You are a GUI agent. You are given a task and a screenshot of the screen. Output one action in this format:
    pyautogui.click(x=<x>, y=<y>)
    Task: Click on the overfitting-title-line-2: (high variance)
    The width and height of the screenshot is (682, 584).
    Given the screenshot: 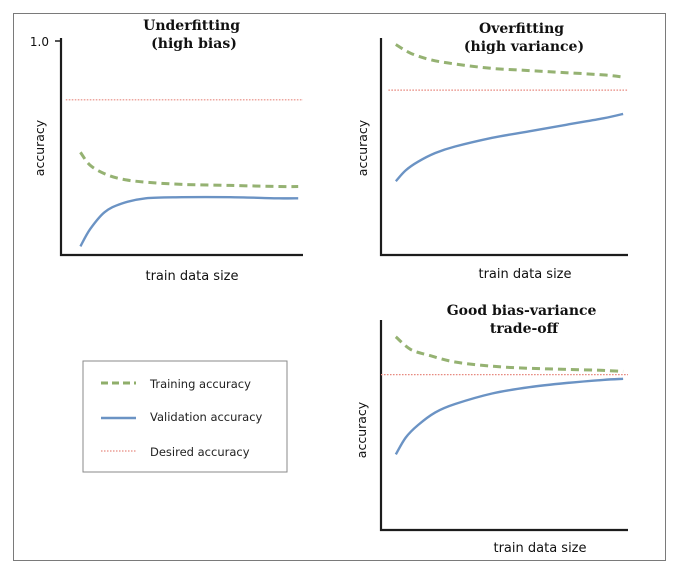 What is the action you would take?
    pyautogui.click(x=524, y=47)
    